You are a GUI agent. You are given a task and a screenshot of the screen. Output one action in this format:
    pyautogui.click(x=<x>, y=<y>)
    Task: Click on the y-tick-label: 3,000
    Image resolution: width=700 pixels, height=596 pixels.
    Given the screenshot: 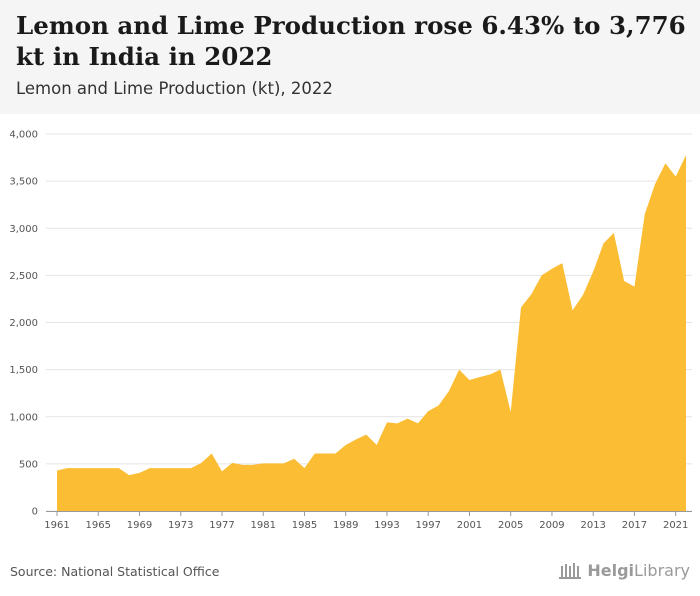 What is the action you would take?
    pyautogui.click(x=23, y=229)
    